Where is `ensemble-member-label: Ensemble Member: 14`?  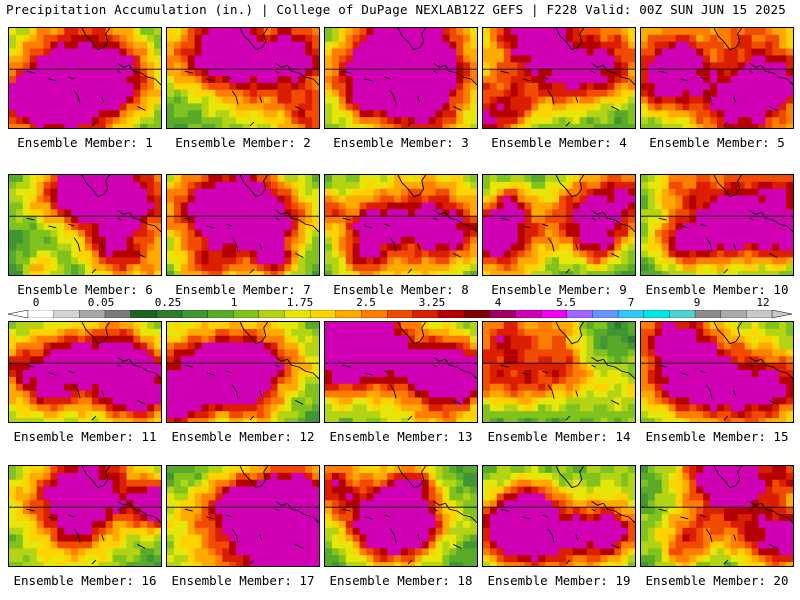 ensemble-member-label: Ensemble Member: 14 is located at coordinates (559, 436).